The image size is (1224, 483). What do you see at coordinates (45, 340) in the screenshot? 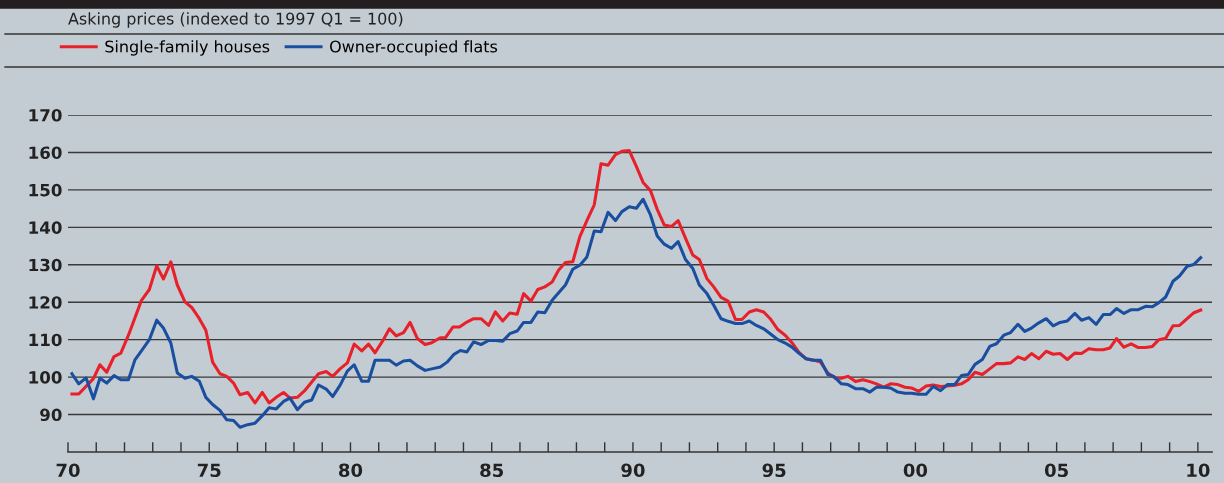
I see `y-tick-label: 110` at bounding box center [45, 340].